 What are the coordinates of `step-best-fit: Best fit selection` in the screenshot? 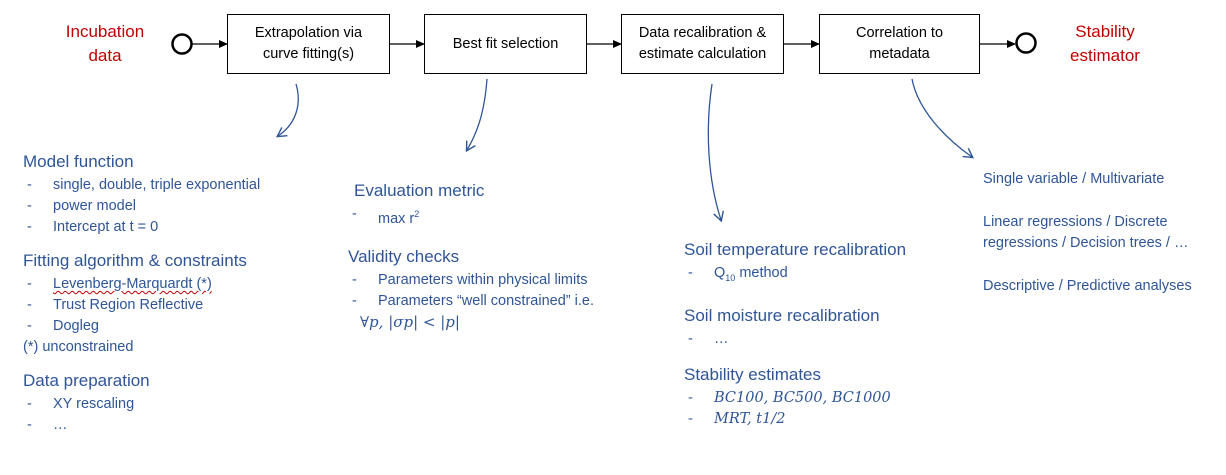 It's located at (505, 44).